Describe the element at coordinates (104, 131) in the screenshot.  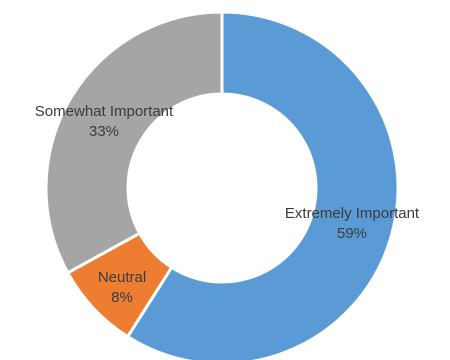
I see `slice-value-label: 33%` at that location.